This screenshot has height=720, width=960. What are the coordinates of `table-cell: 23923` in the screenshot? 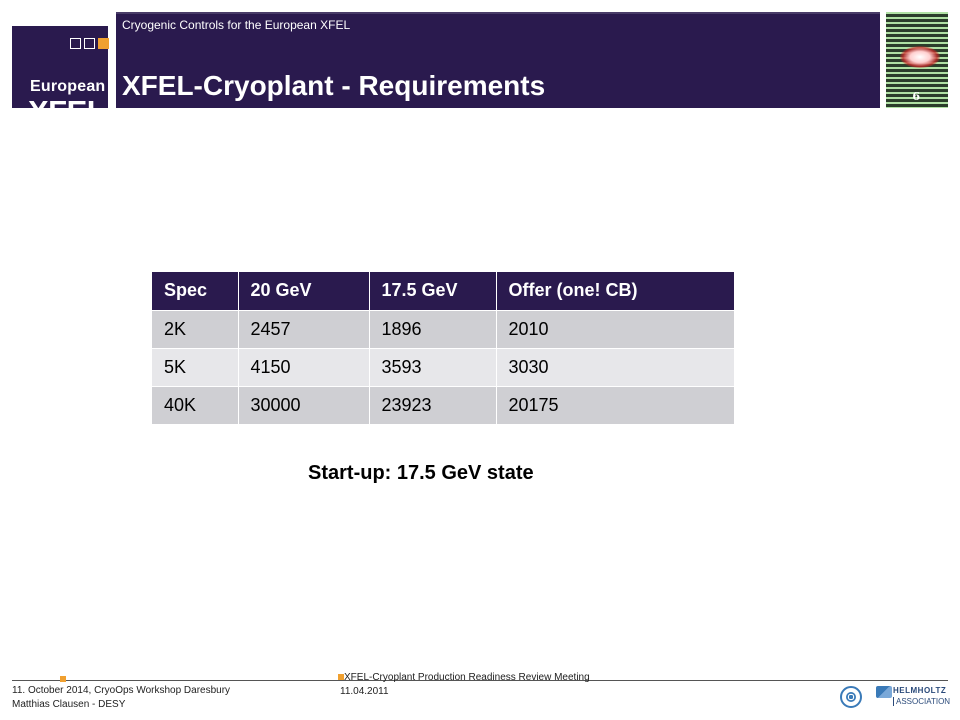 It's located at (433, 404).